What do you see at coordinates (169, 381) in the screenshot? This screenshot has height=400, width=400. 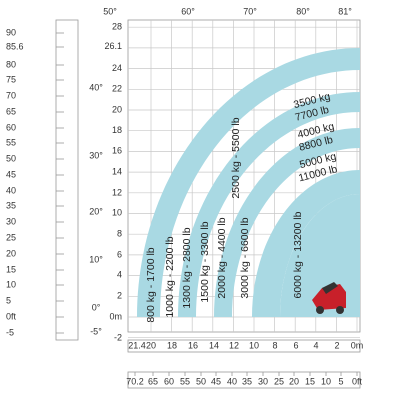 I see `reach-ft-label: 60` at bounding box center [169, 381].